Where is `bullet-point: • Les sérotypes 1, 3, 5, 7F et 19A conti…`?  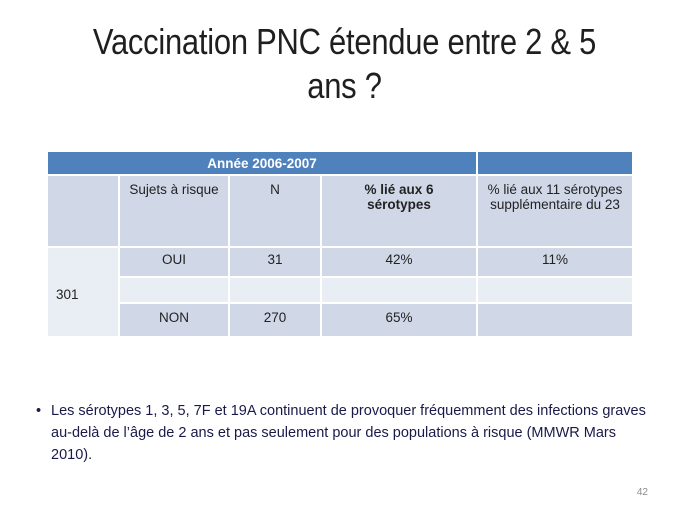
bullet-point: • Les sérotypes 1, 3, 5, 7F et 19A conti… is located at coordinates (346, 433).